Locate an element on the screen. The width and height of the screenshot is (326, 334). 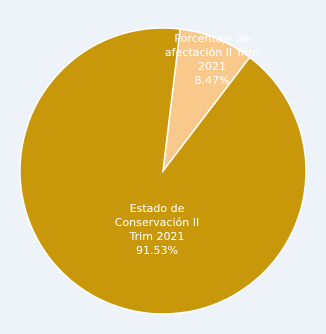
slice-label-2: Estado de Conservación II Trim 2021 91.53% is located at coordinates (157, 229).